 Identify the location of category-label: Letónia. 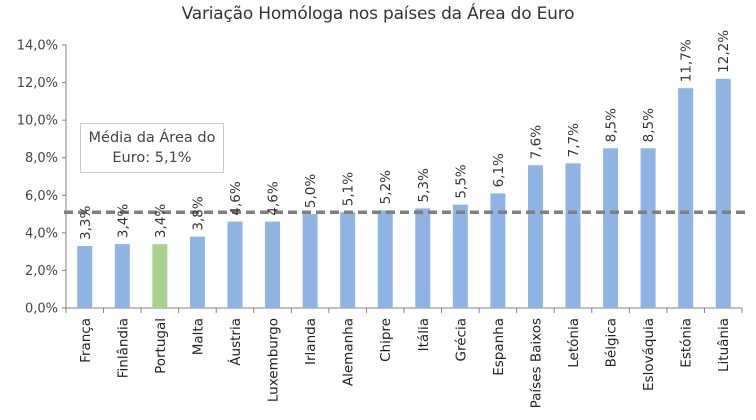
(574, 343).